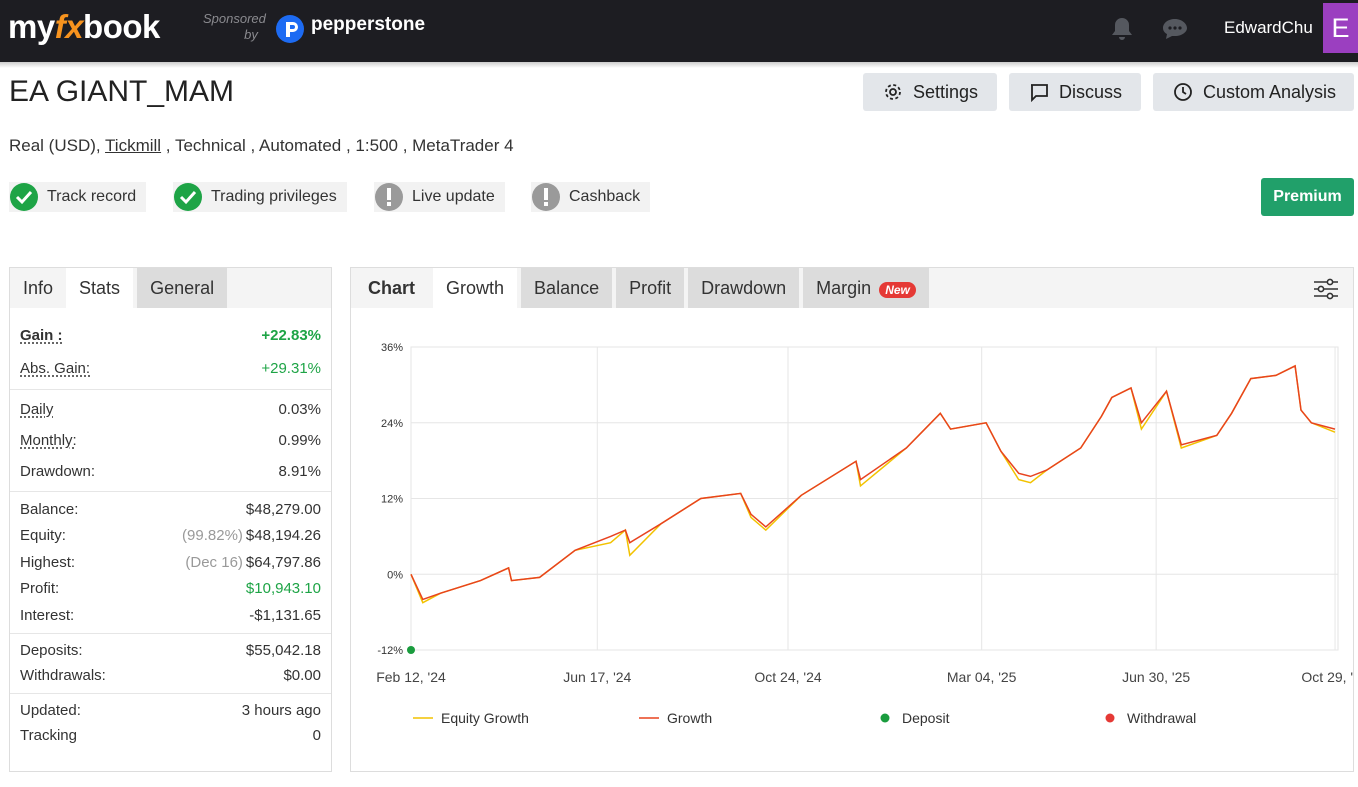 The image size is (1358, 787). What do you see at coordinates (47, 615) in the screenshot?
I see `stat-label: Interest:` at bounding box center [47, 615].